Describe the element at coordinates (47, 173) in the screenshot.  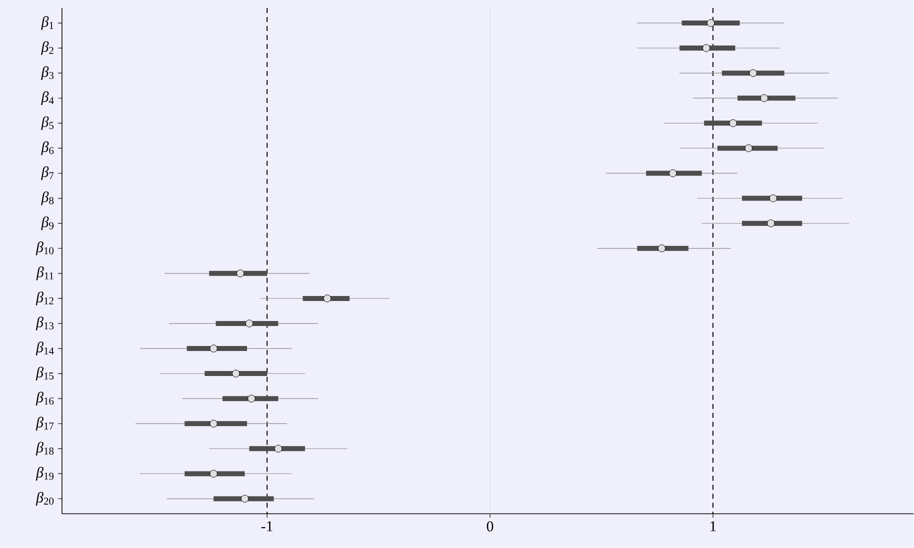
I see `y-tick-label: β$_{7}$` at that location.